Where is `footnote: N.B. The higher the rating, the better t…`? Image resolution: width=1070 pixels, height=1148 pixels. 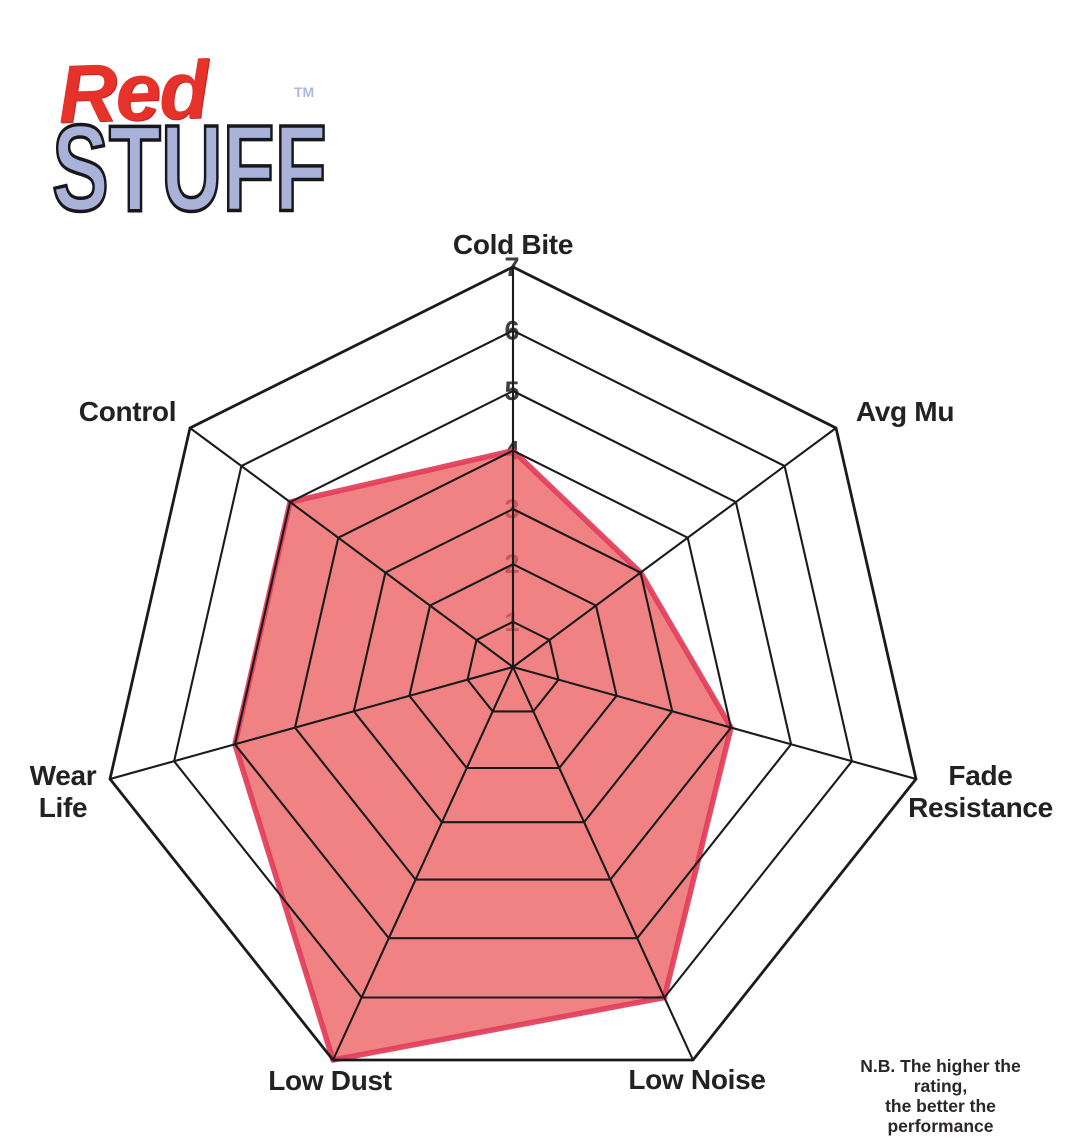
footnote: N.B. The higher the rating, the better t… is located at coordinates (940, 1096).